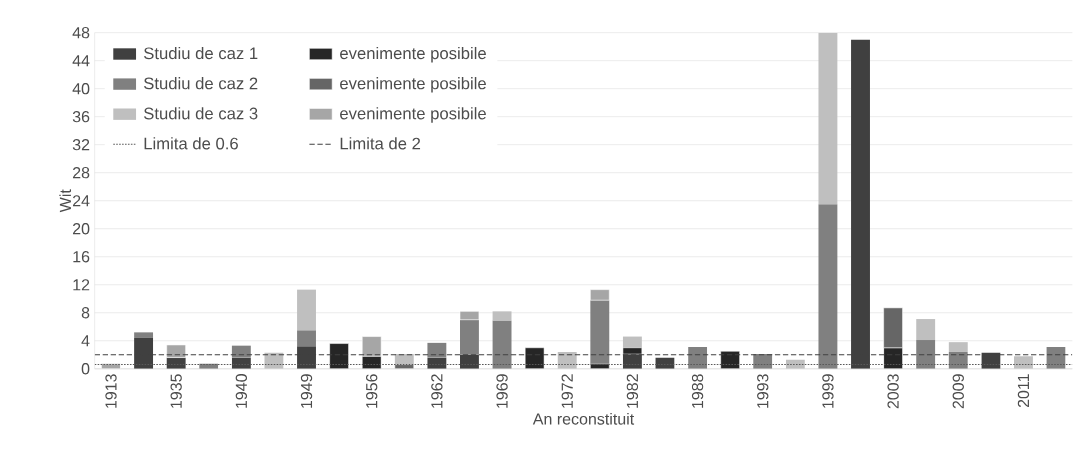 Image resolution: width=1083 pixels, height=463 pixels. I want to click on y-tick-label: 48, so click(81, 33).